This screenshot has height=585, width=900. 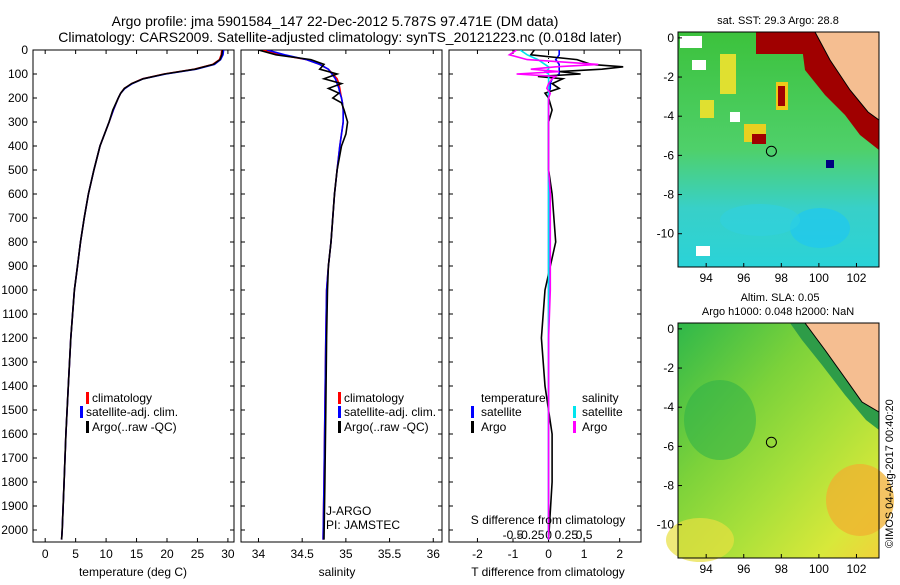 What do you see at coordinates (339, 427) in the screenshot?
I see `legend-swatch-argo` at bounding box center [339, 427].